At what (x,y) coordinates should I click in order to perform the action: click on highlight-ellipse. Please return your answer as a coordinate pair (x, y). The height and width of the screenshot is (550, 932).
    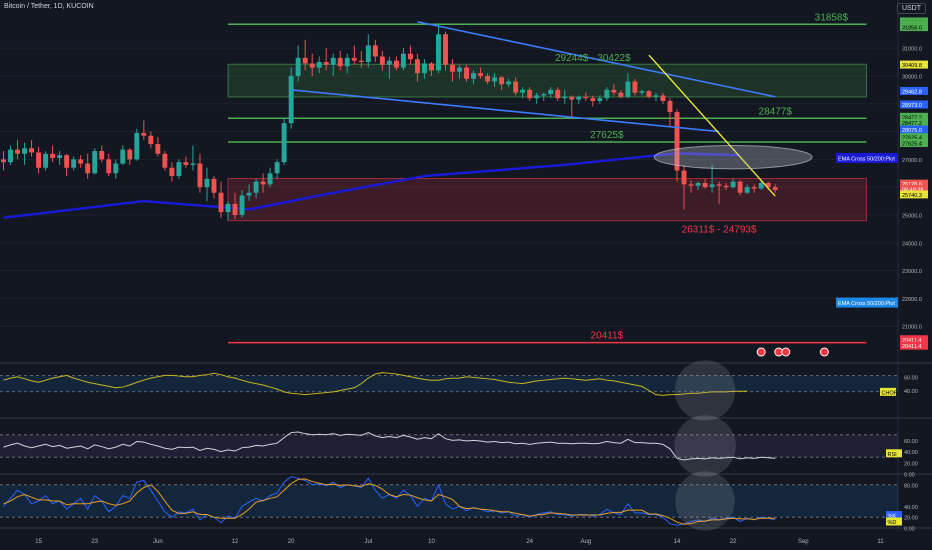
    Looking at the image, I should click on (733, 157).